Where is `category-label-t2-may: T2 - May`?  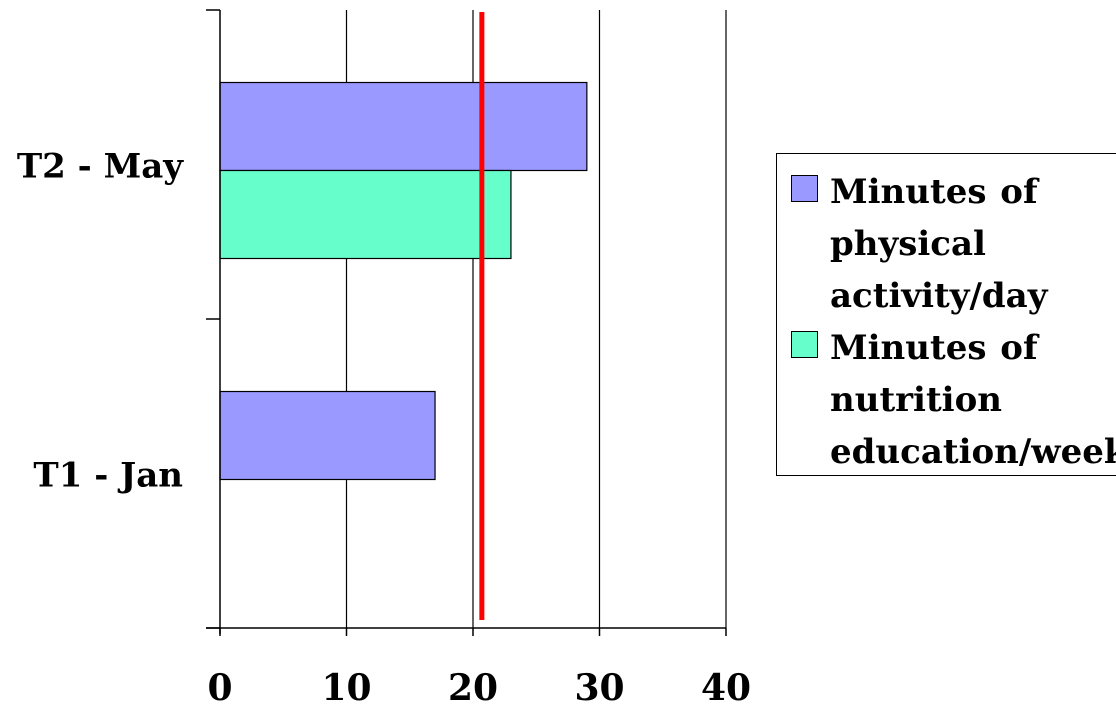
category-label-t2-may: T2 - May is located at coordinates (100, 167).